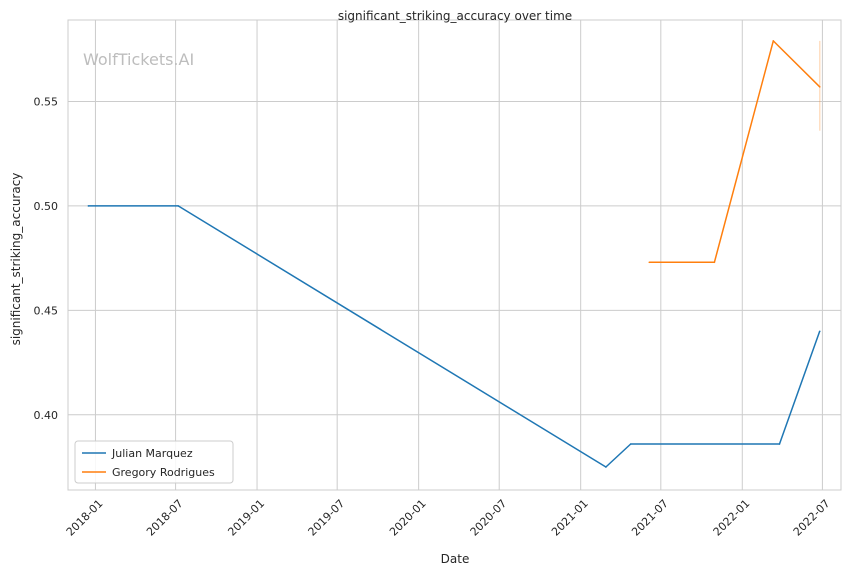  Describe the element at coordinates (16, 259) in the screenshot. I see `y-axis-label: significant_striking_accuracy` at that location.